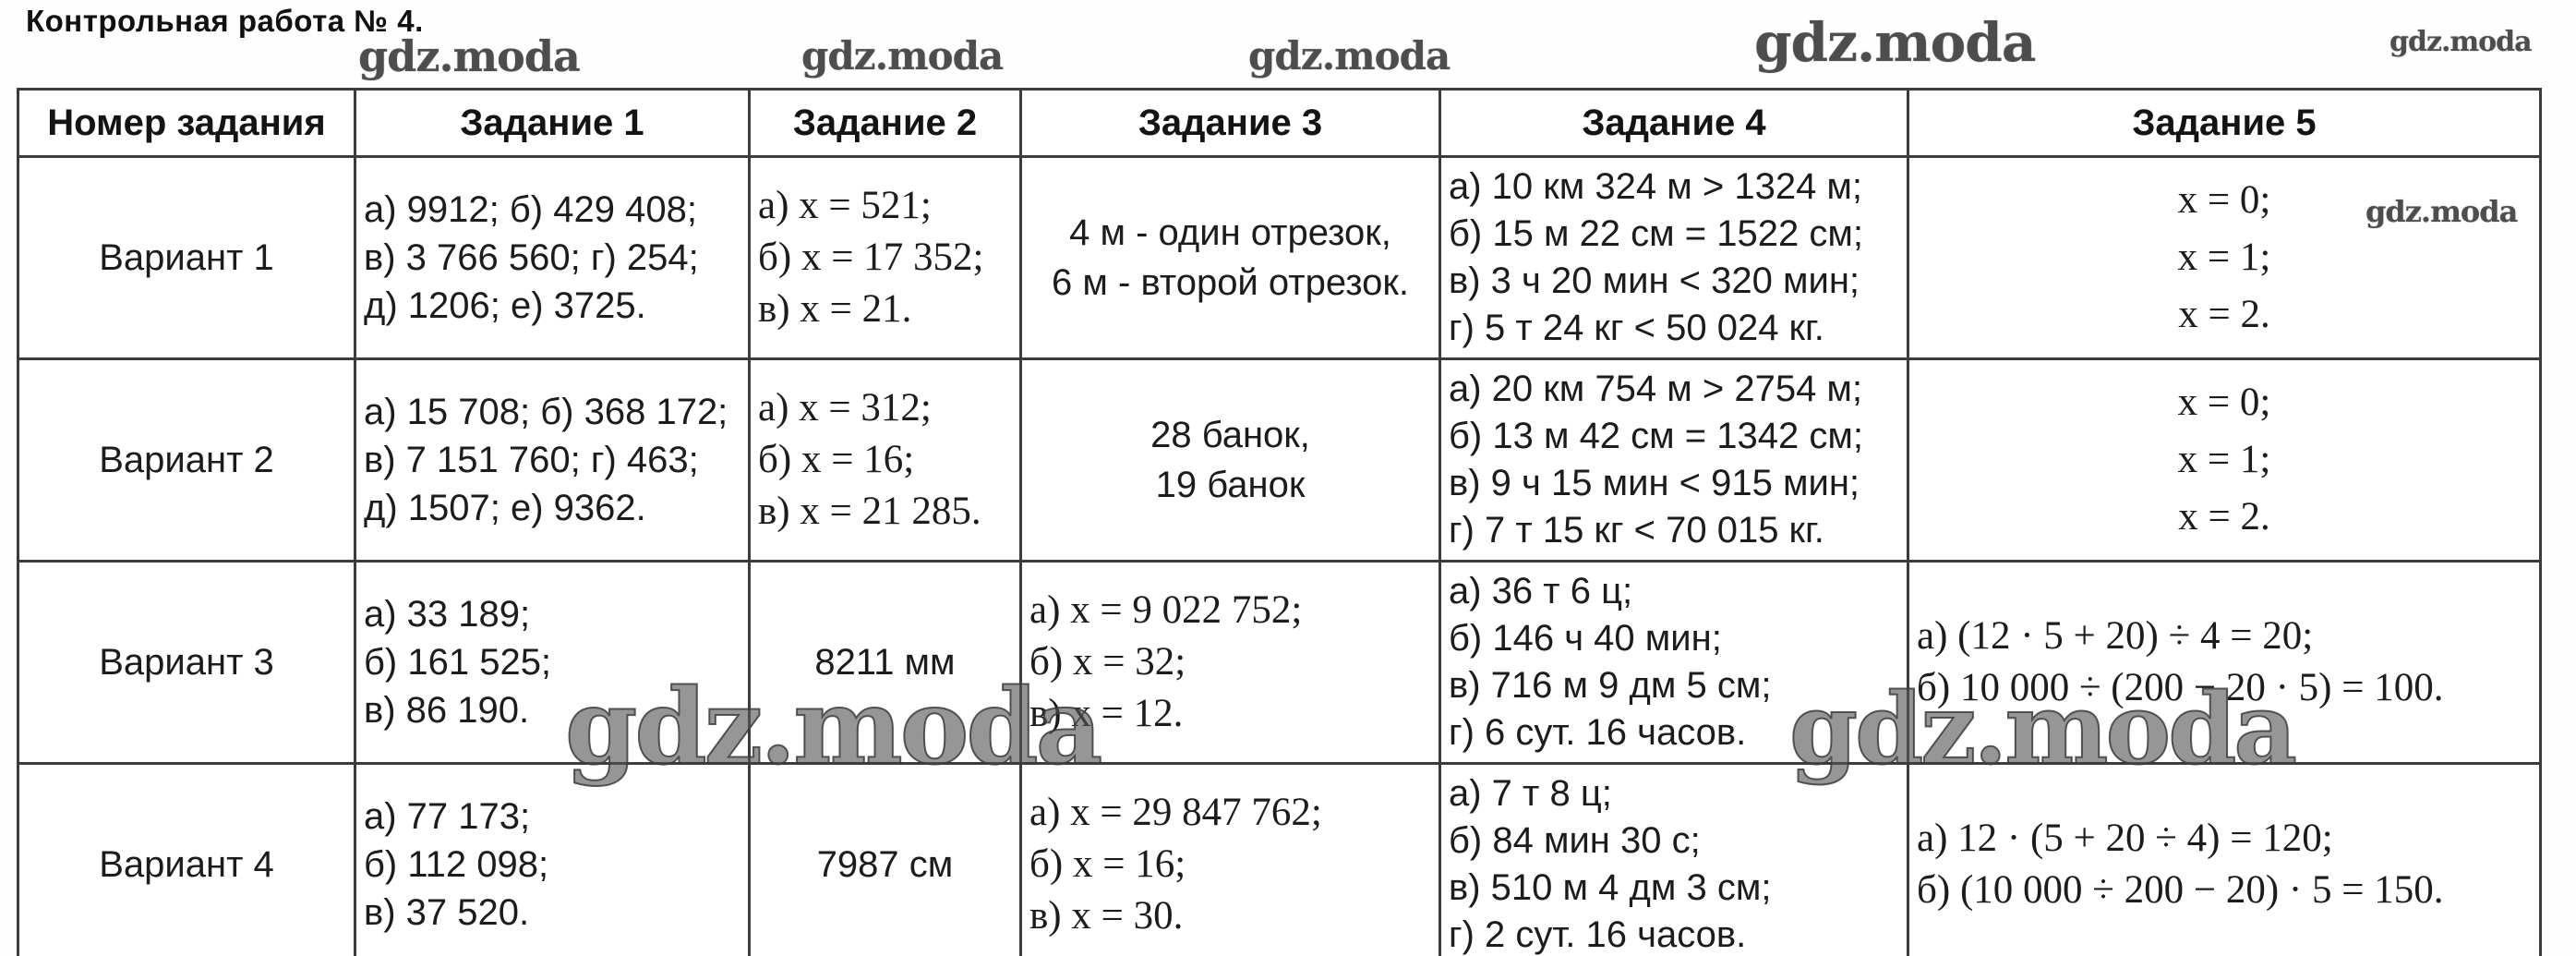 The image size is (2576, 956). What do you see at coordinates (552, 123) in the screenshot?
I see `header-task-1: Задание 1` at bounding box center [552, 123].